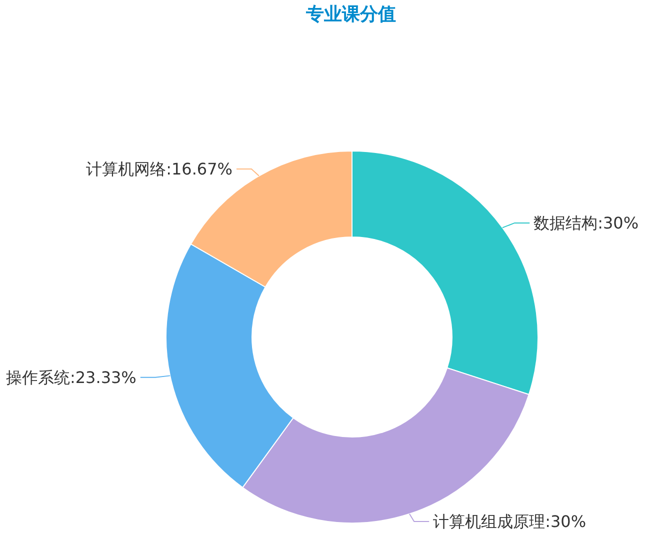 The height and width of the screenshot is (560, 650). I want to click on slice-label: 计算机组成原理:30%, so click(509, 522).